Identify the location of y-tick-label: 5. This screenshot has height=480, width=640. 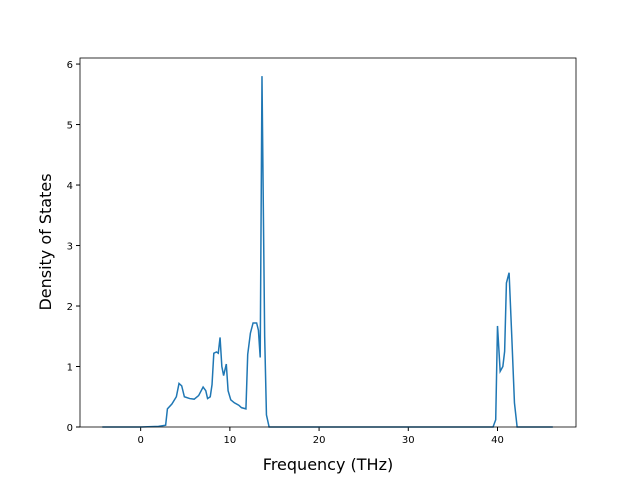
(70, 126).